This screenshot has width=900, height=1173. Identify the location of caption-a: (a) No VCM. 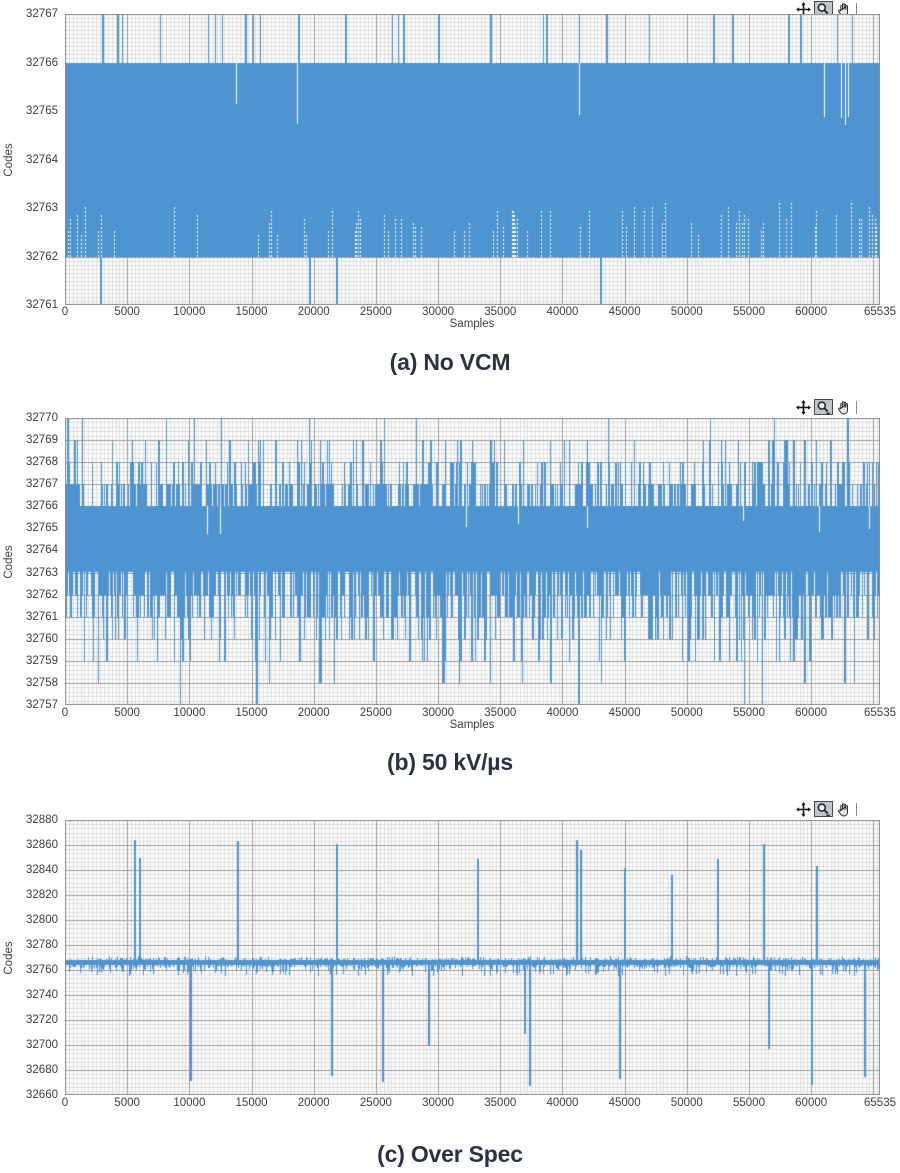
(450, 362).